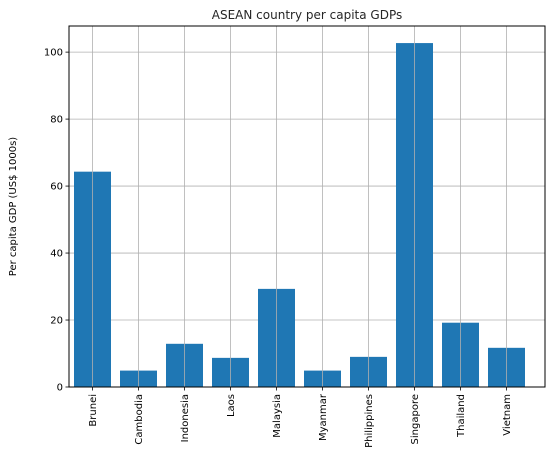 The height and width of the screenshot is (463, 555). Describe the element at coordinates (231, 405) in the screenshot. I see `x-tick-label: Laos` at that location.